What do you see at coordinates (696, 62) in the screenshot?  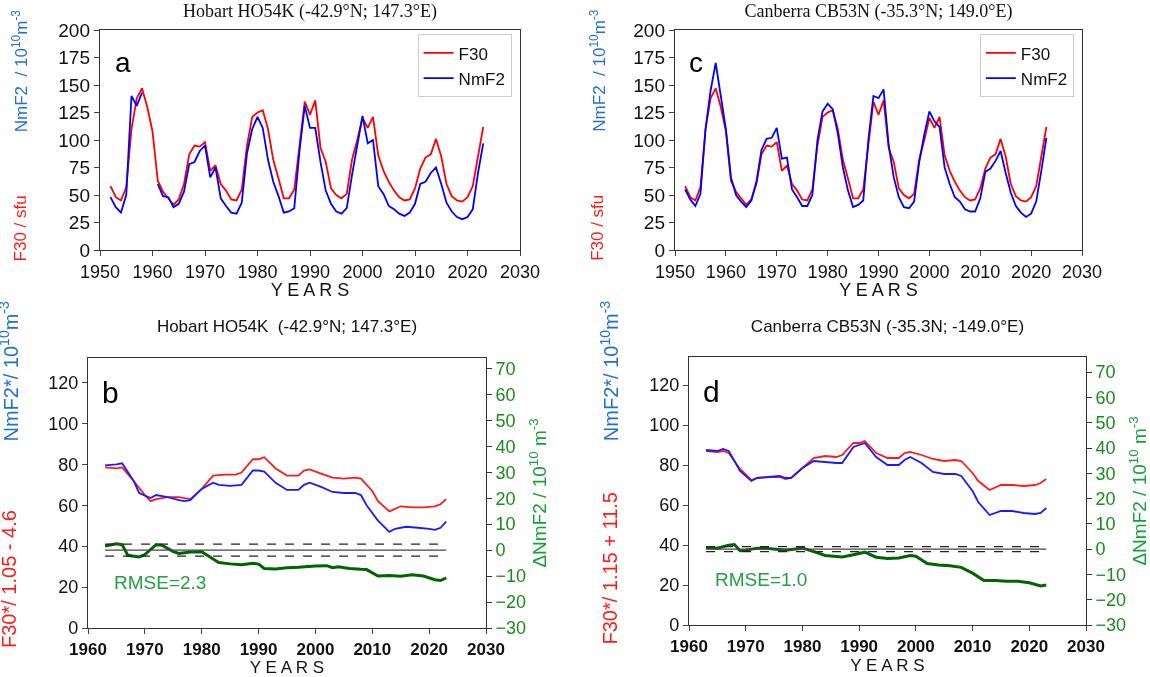 I see `annotation: c` at bounding box center [696, 62].